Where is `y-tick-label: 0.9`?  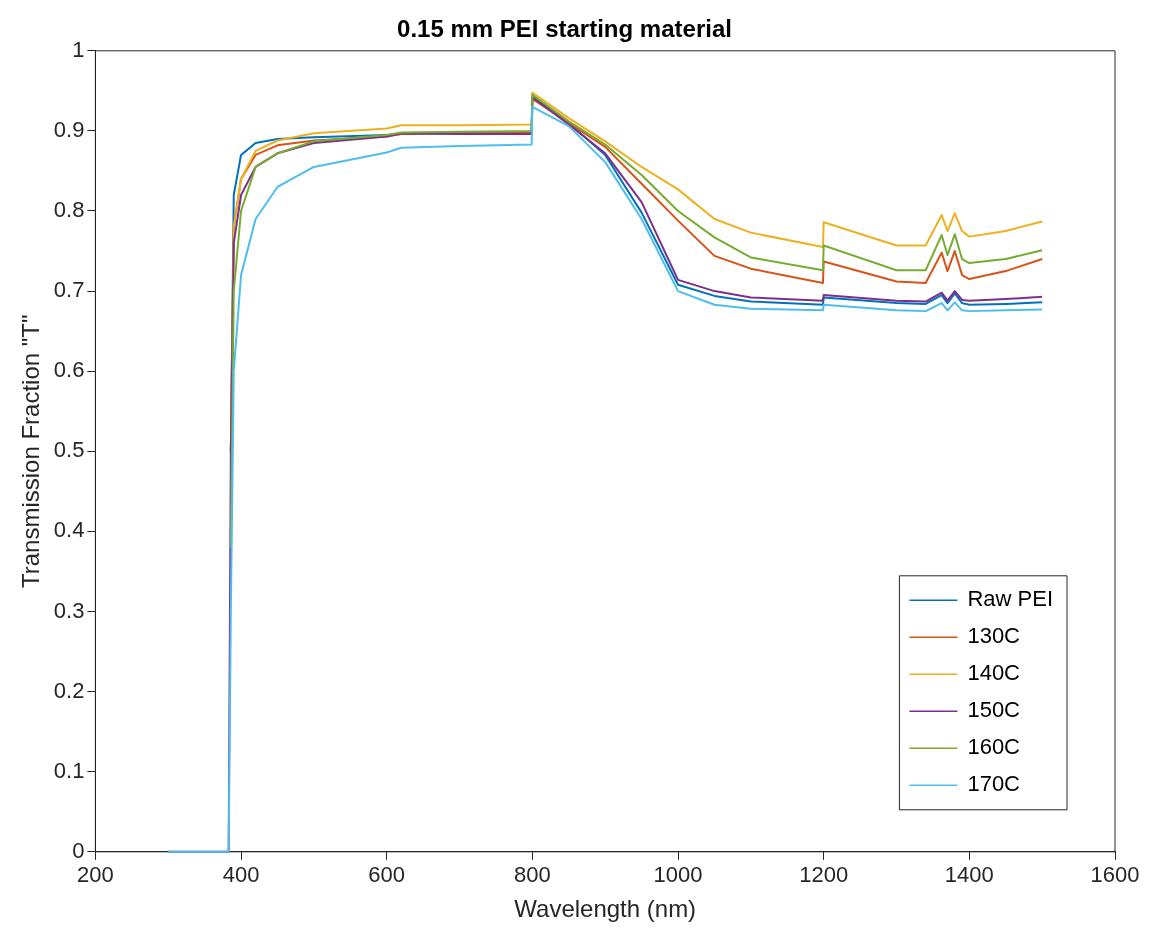
y-tick-label: 0.9 is located at coordinates (69, 129).